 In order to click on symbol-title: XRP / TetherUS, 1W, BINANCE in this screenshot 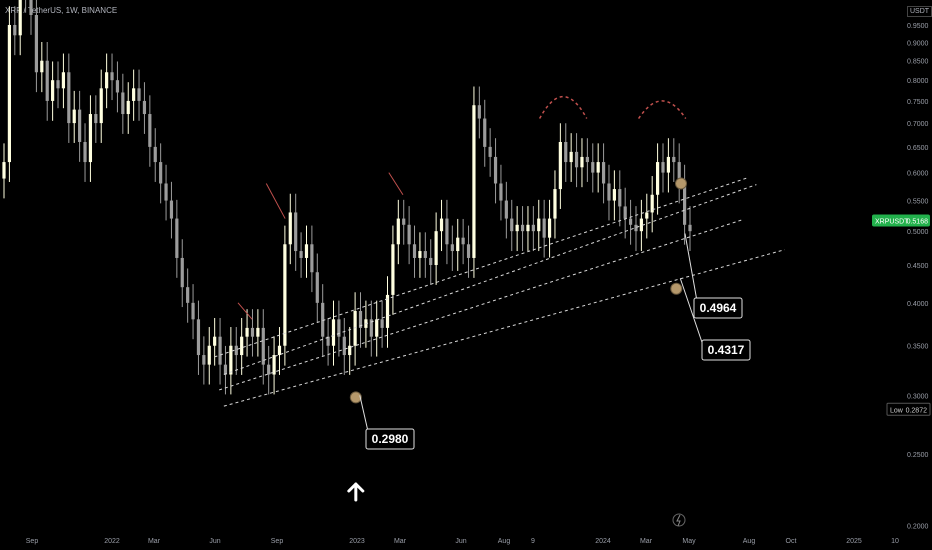, I will do `click(61, 10)`.